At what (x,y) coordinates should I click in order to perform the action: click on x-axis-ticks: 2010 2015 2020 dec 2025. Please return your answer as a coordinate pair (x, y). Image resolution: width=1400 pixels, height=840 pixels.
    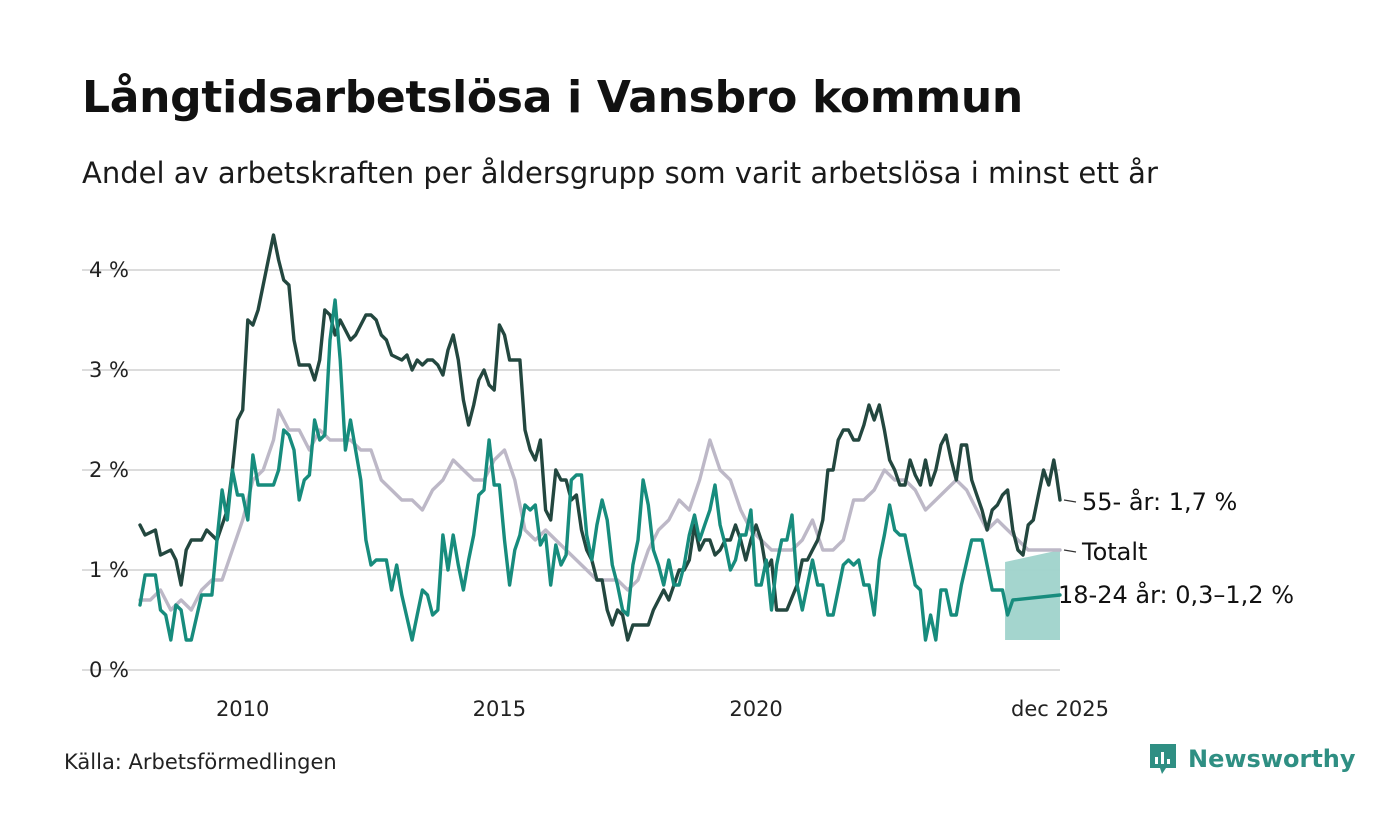
    Looking at the image, I should click on (662, 709).